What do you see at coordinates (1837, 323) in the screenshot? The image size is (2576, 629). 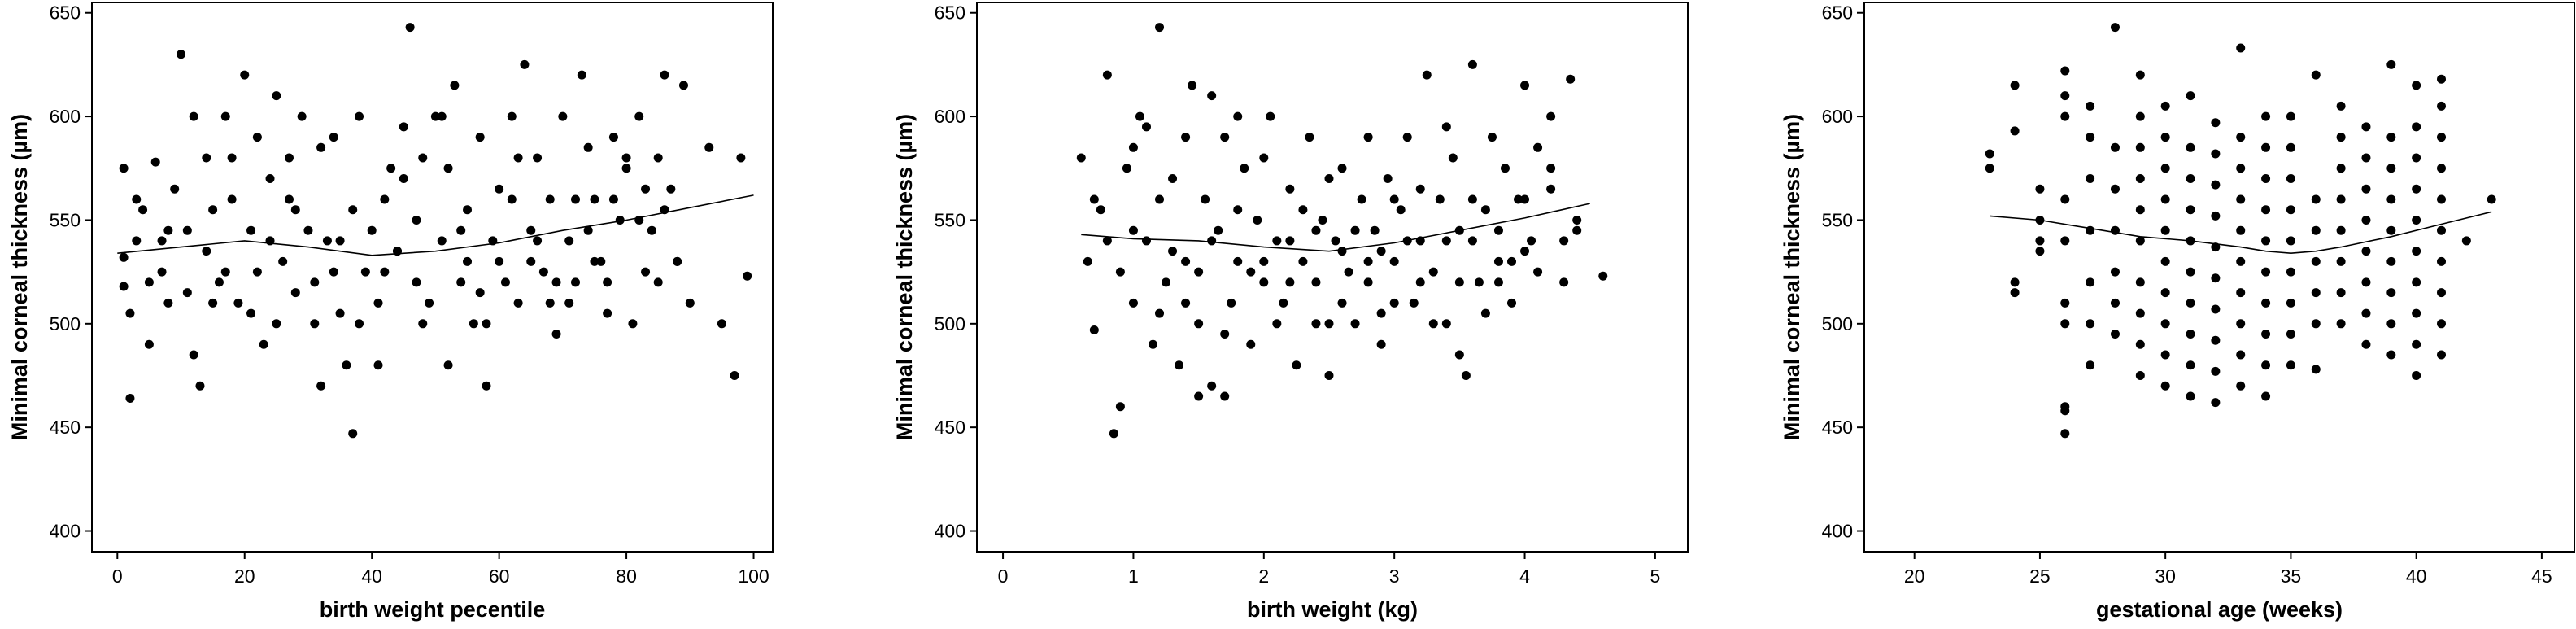 I see `y-tick-label: 500` at bounding box center [1837, 323].